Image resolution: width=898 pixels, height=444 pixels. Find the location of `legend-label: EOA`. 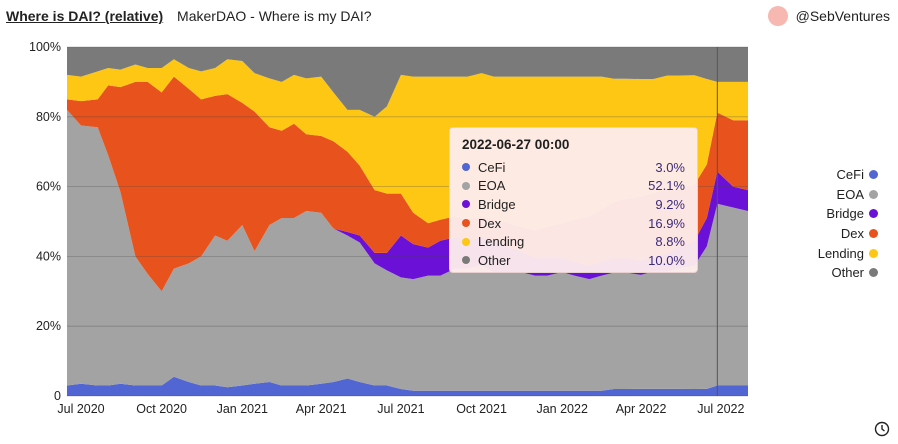

legend-label: EOA is located at coordinates (850, 194).